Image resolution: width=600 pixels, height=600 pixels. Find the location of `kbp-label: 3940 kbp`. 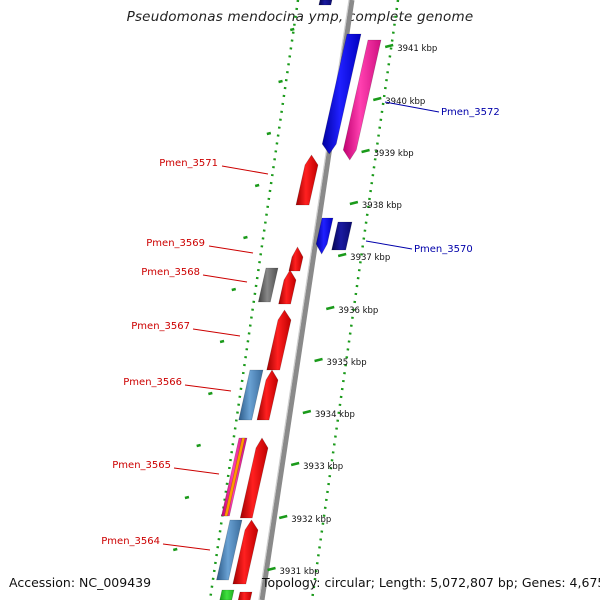

kbp-label: 3940 kbp is located at coordinates (405, 102).